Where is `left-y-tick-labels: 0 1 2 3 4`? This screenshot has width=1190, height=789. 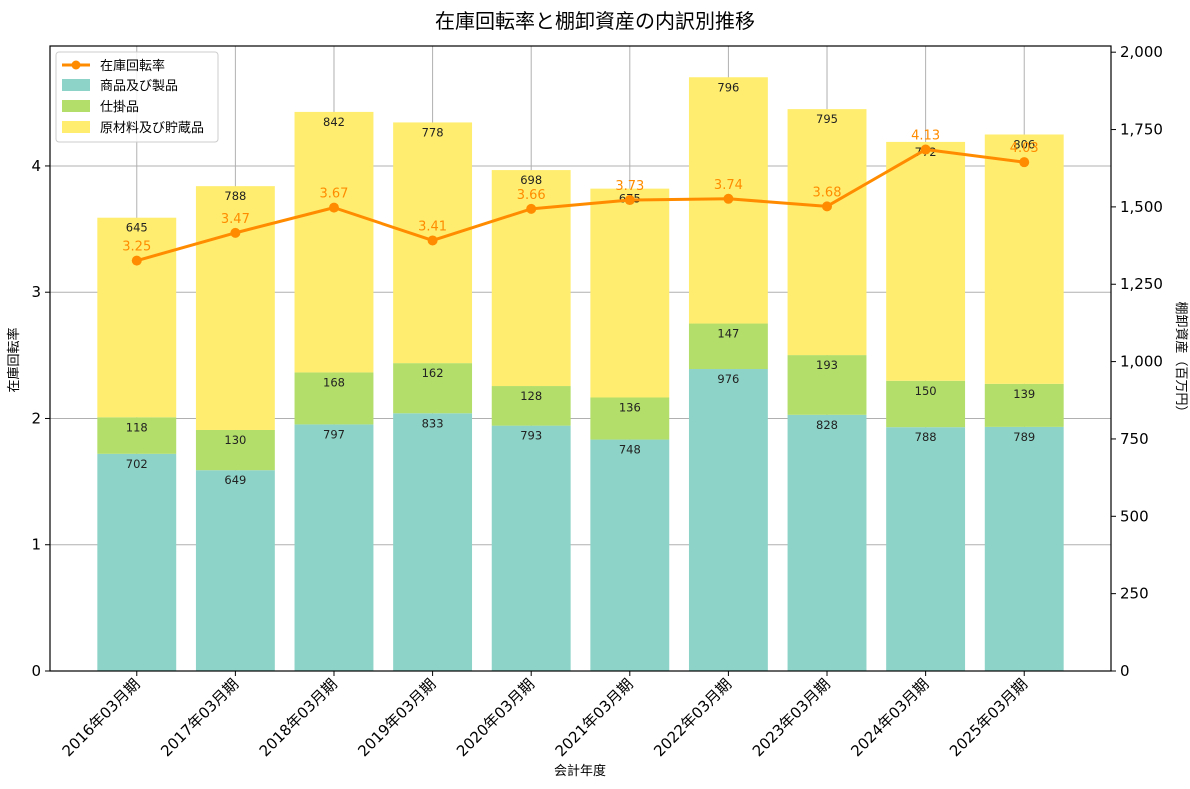
left-y-tick-labels: 0 1 2 3 4 is located at coordinates (40, 418).